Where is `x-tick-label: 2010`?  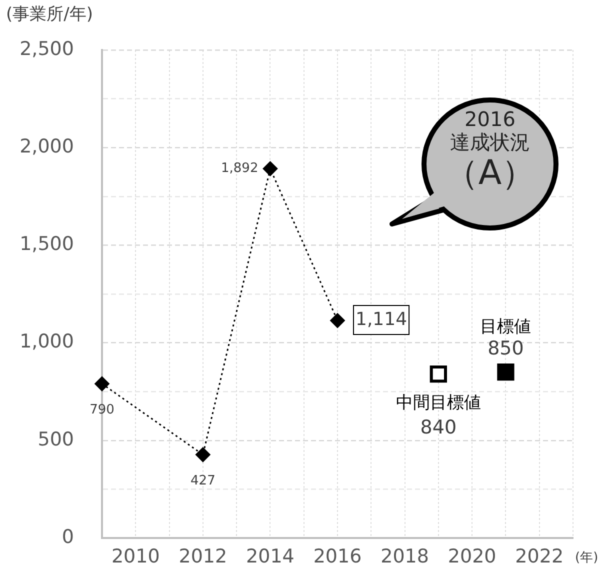 x-tick-label: 2010 is located at coordinates (135, 556).